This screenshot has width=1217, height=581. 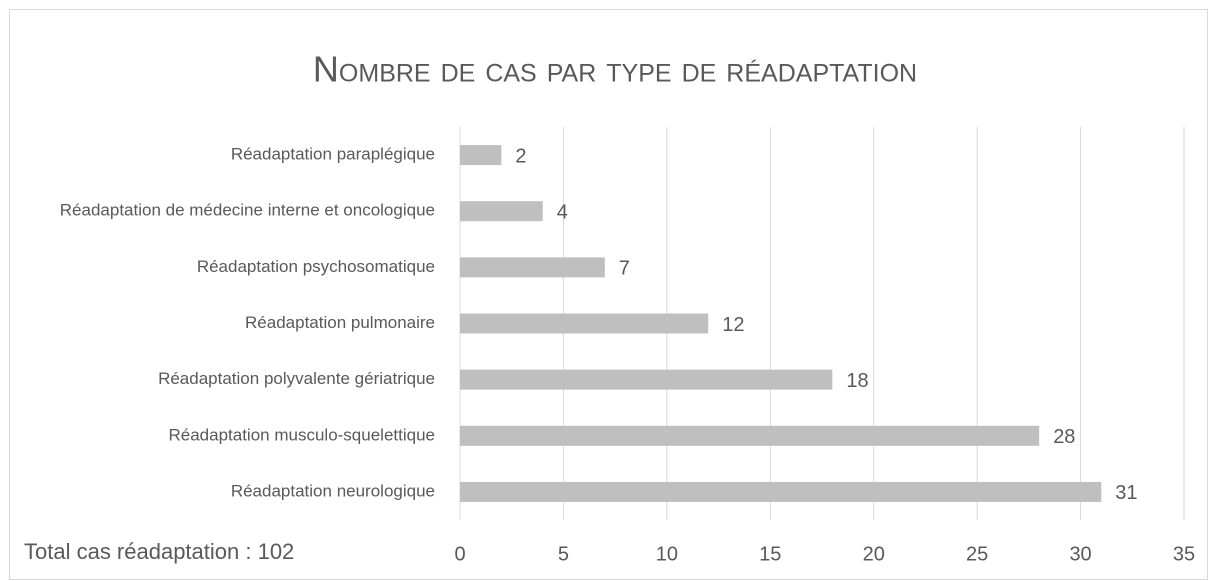 What do you see at coordinates (563, 554) in the screenshot?
I see `x-tick-label: 5` at bounding box center [563, 554].